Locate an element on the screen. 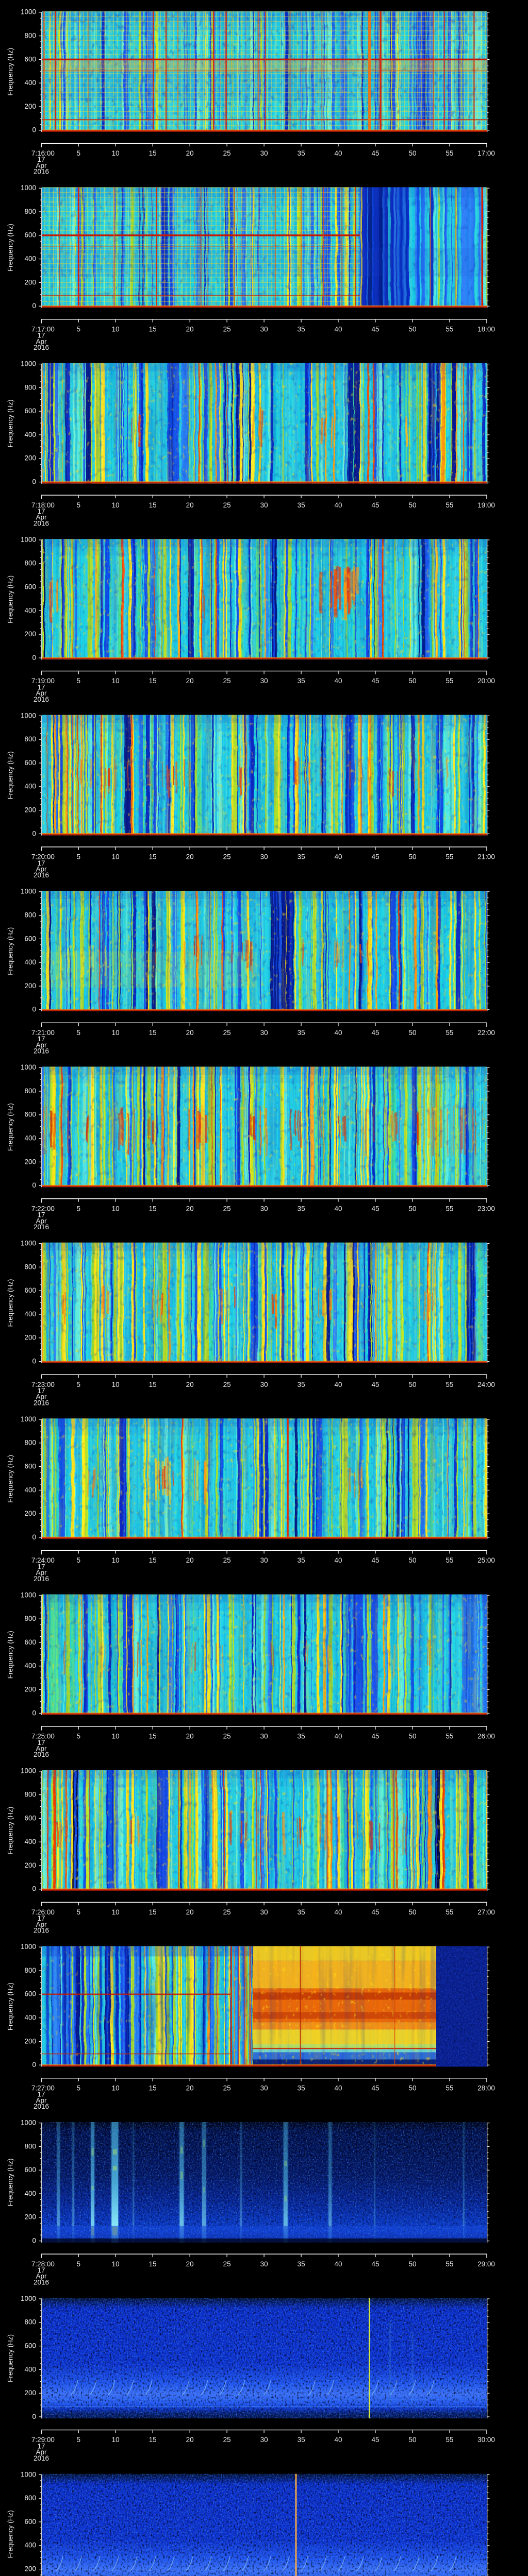  svg-text: 7:21:00 is located at coordinates (43, 1033).